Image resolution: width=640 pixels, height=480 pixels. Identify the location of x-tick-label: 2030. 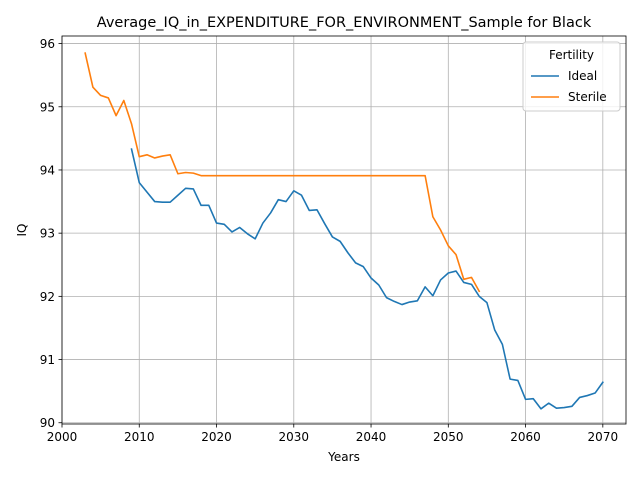
(294, 437).